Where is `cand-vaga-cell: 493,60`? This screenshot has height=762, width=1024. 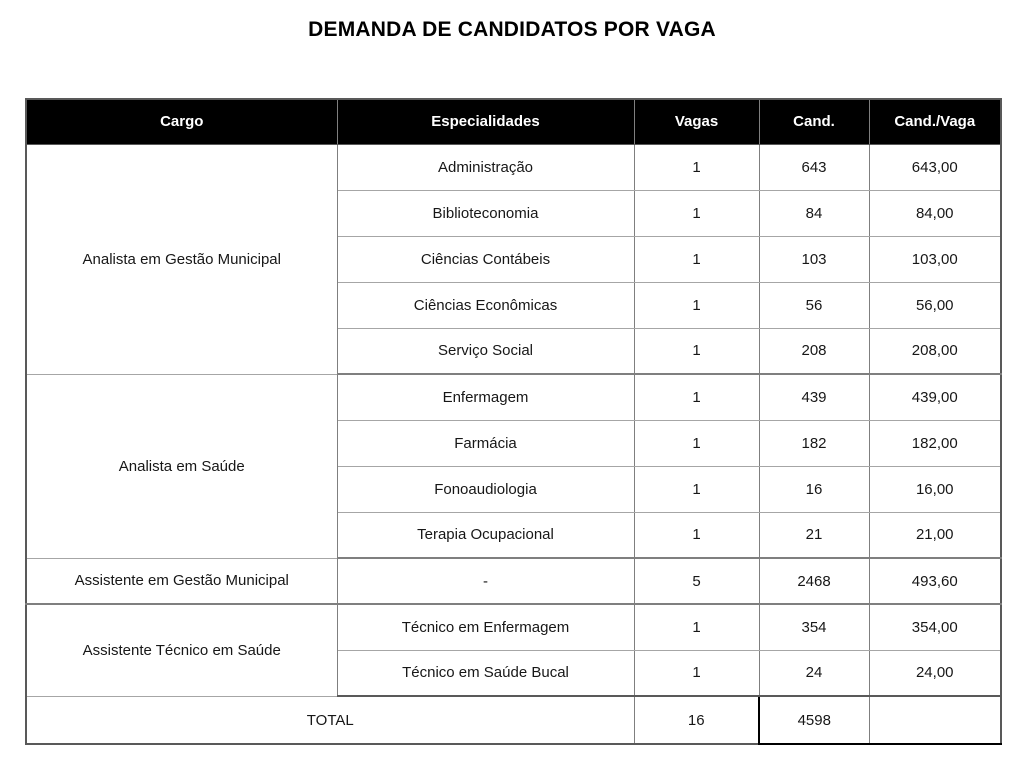 cand-vaga-cell: 493,60 is located at coordinates (935, 581).